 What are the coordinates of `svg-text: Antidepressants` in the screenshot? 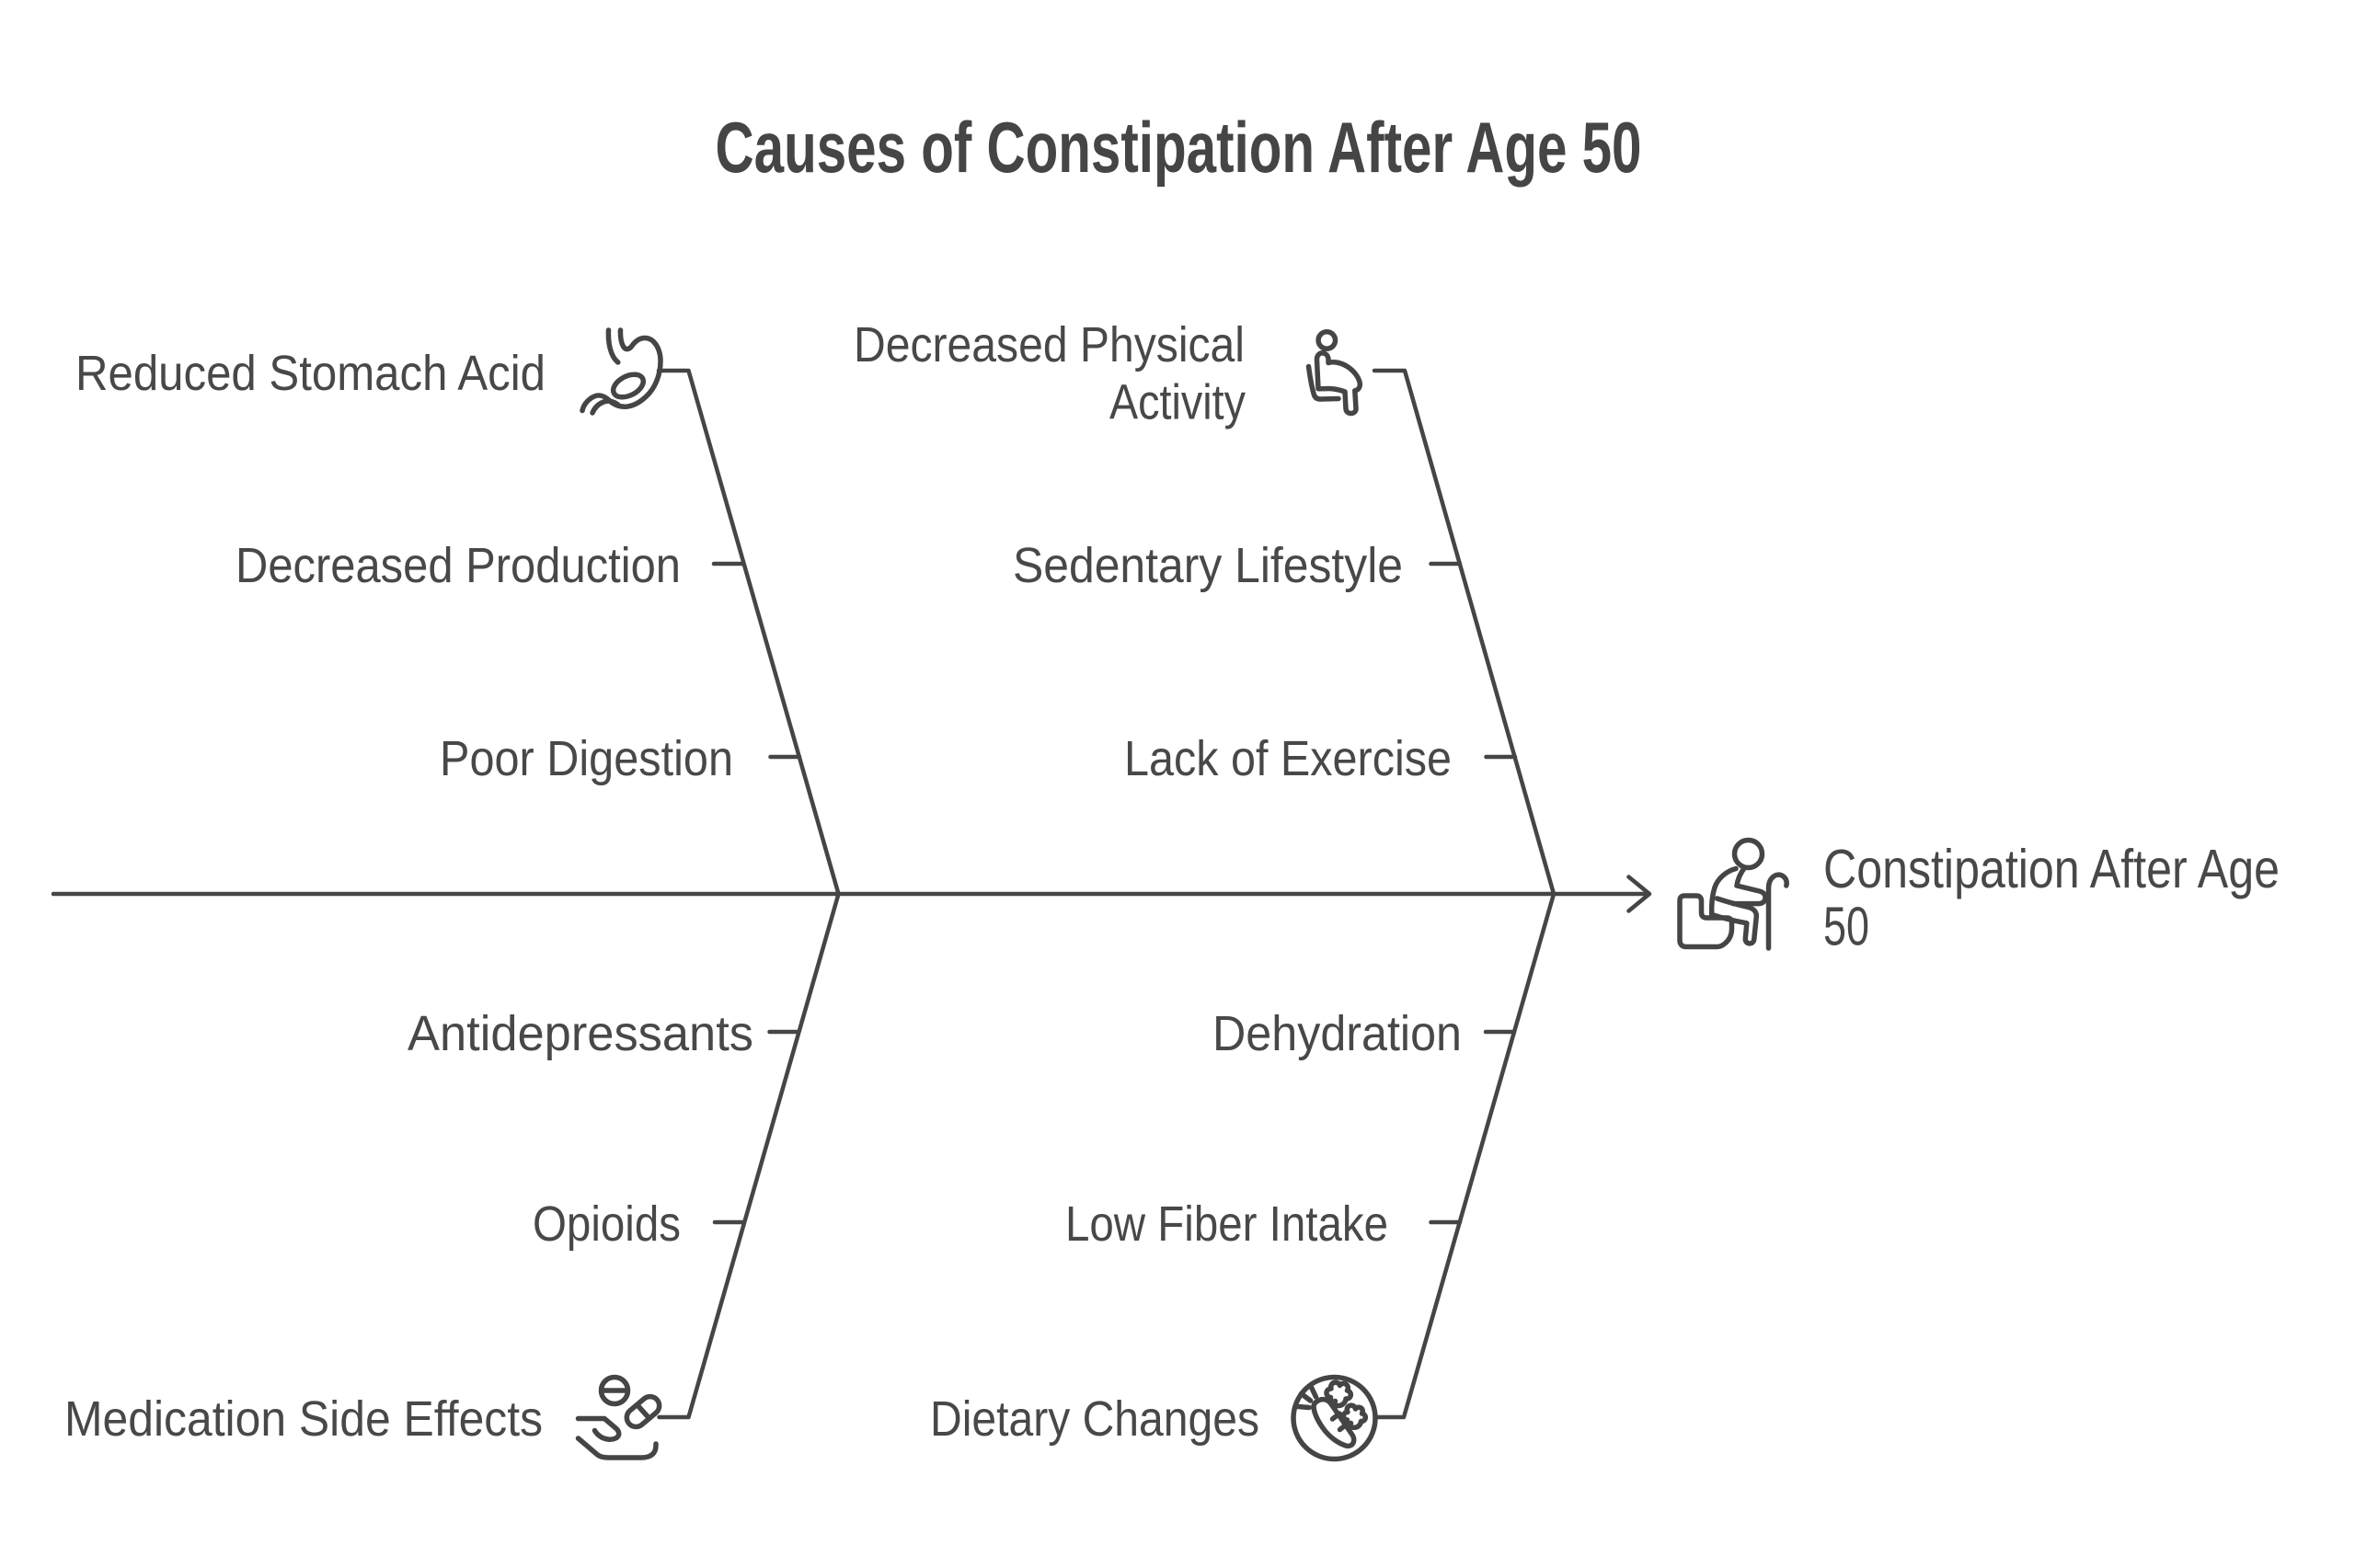 It's located at (580, 1033).